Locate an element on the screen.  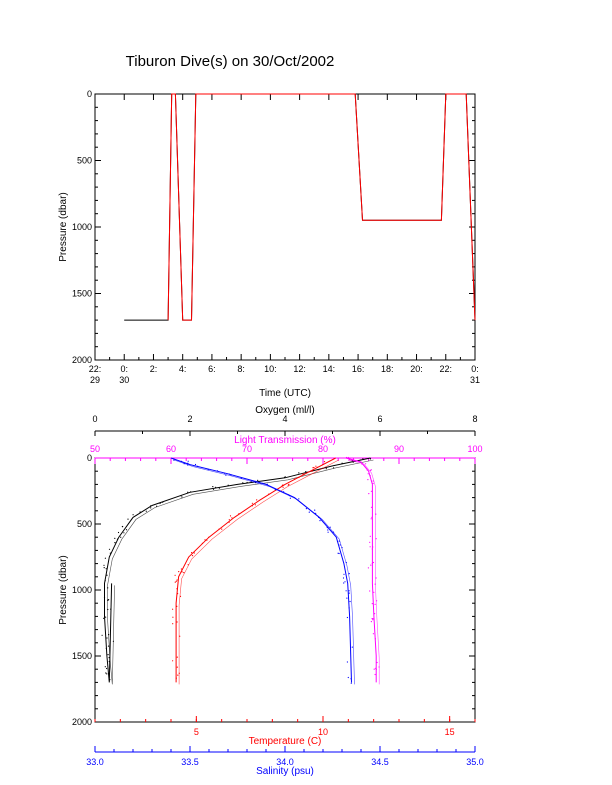
top-x-axis-label: Time (UTC) is located at coordinates (285, 393).